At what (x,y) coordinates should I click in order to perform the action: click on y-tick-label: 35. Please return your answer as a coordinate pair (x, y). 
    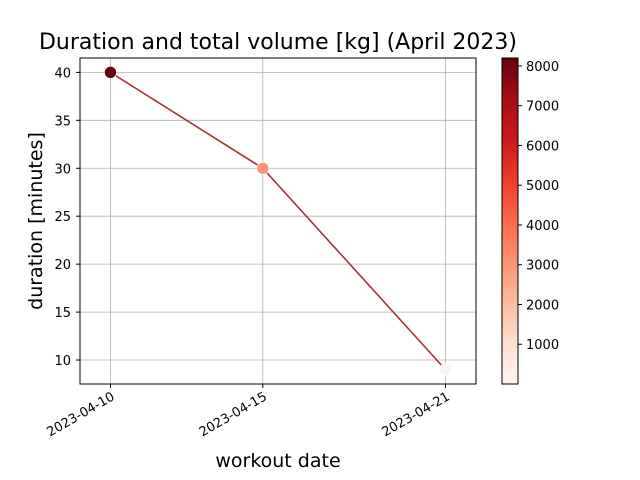
    Looking at the image, I should click on (62, 121).